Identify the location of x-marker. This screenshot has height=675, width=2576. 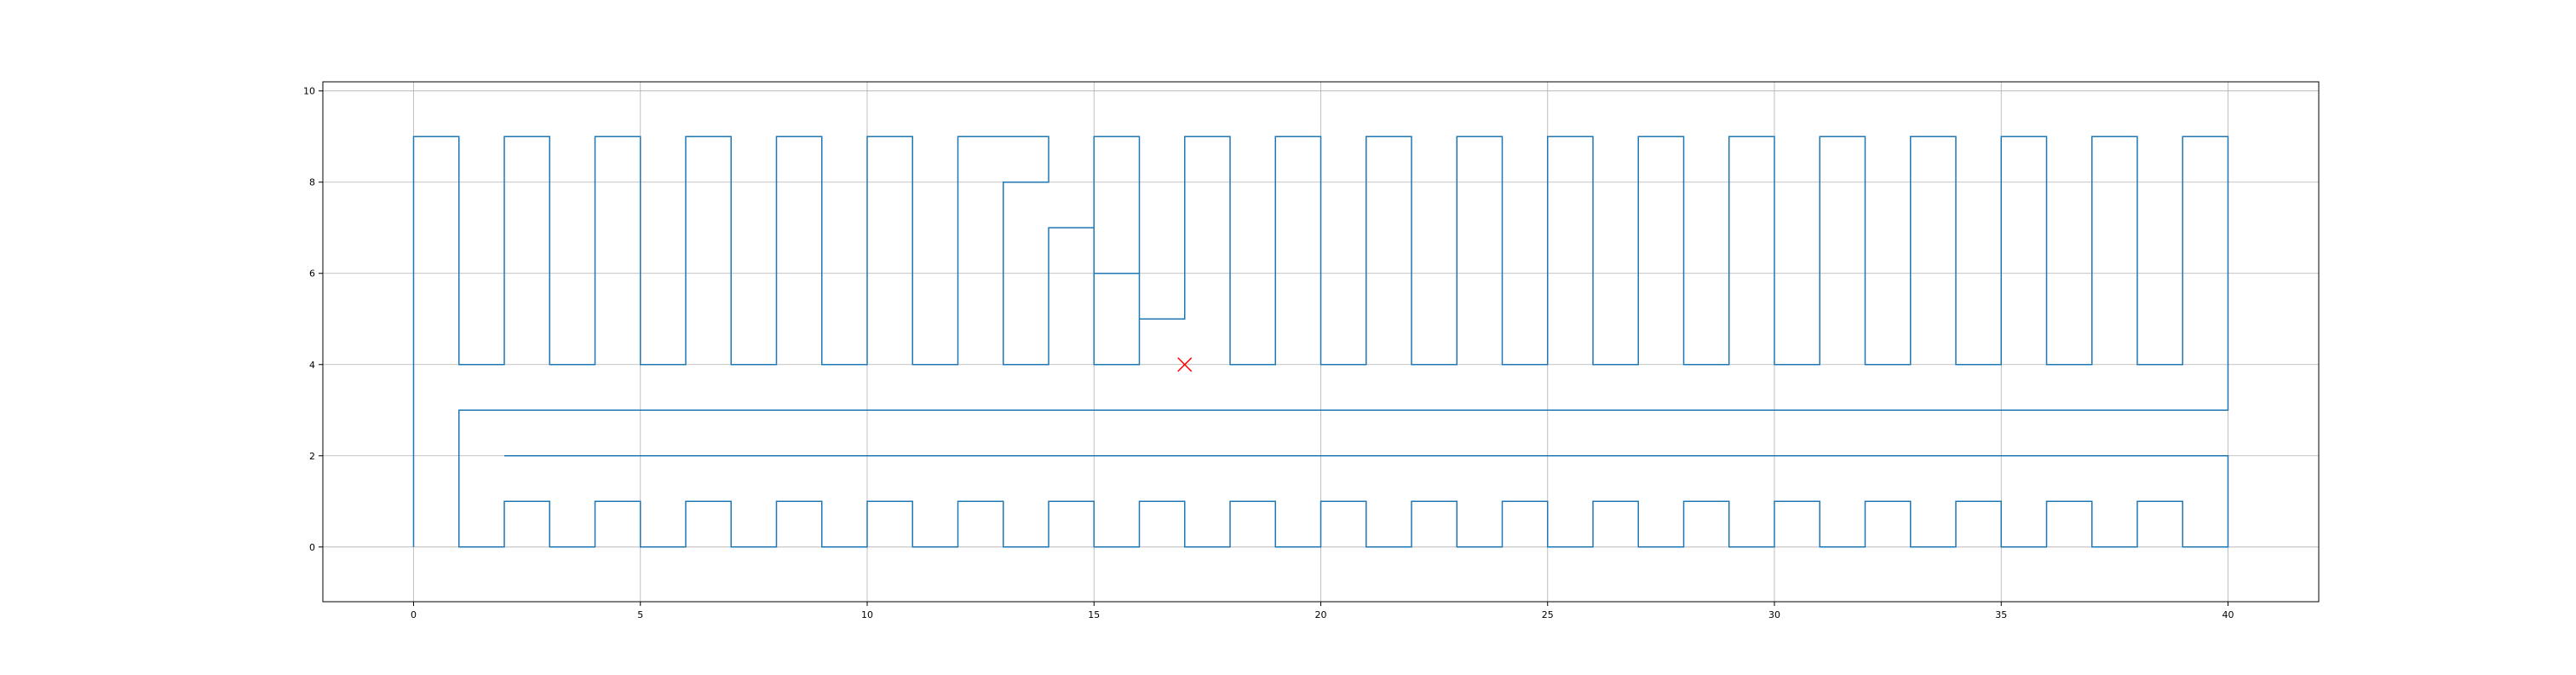
(1185, 364).